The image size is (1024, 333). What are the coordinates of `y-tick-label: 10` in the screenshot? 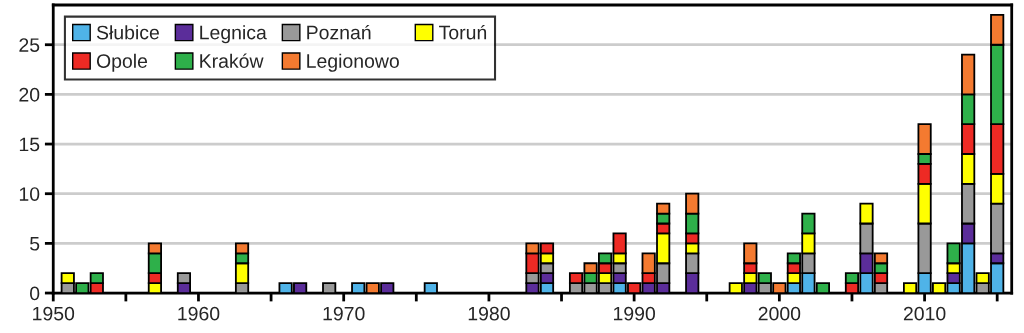 It's located at (29, 194).